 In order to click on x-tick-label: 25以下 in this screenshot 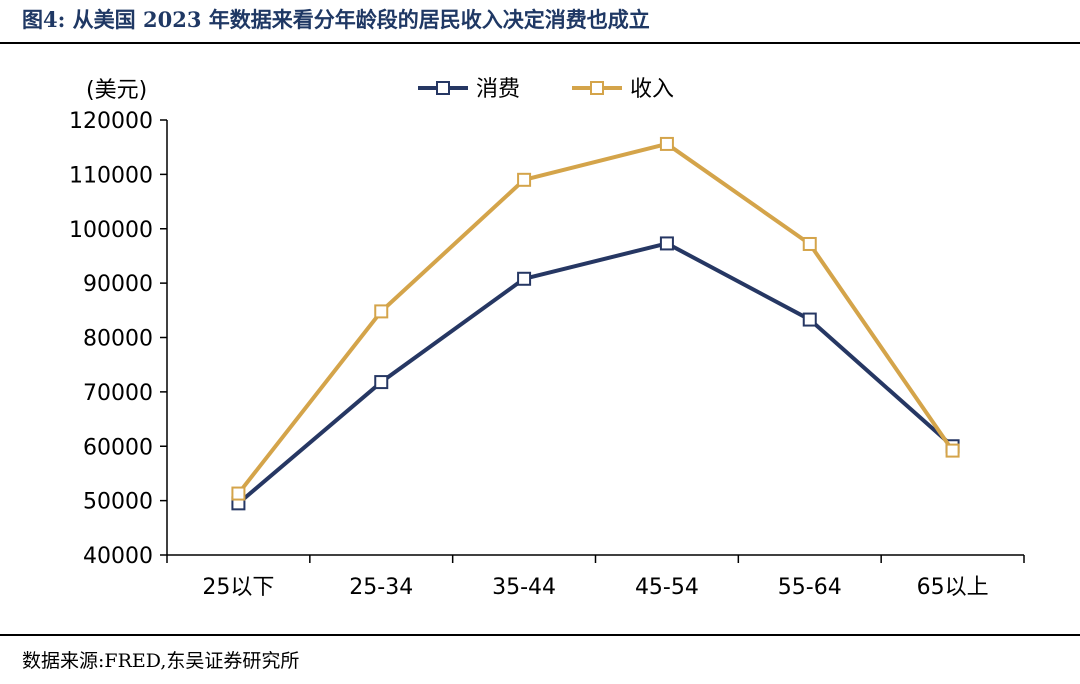, I will do `click(238, 587)`.